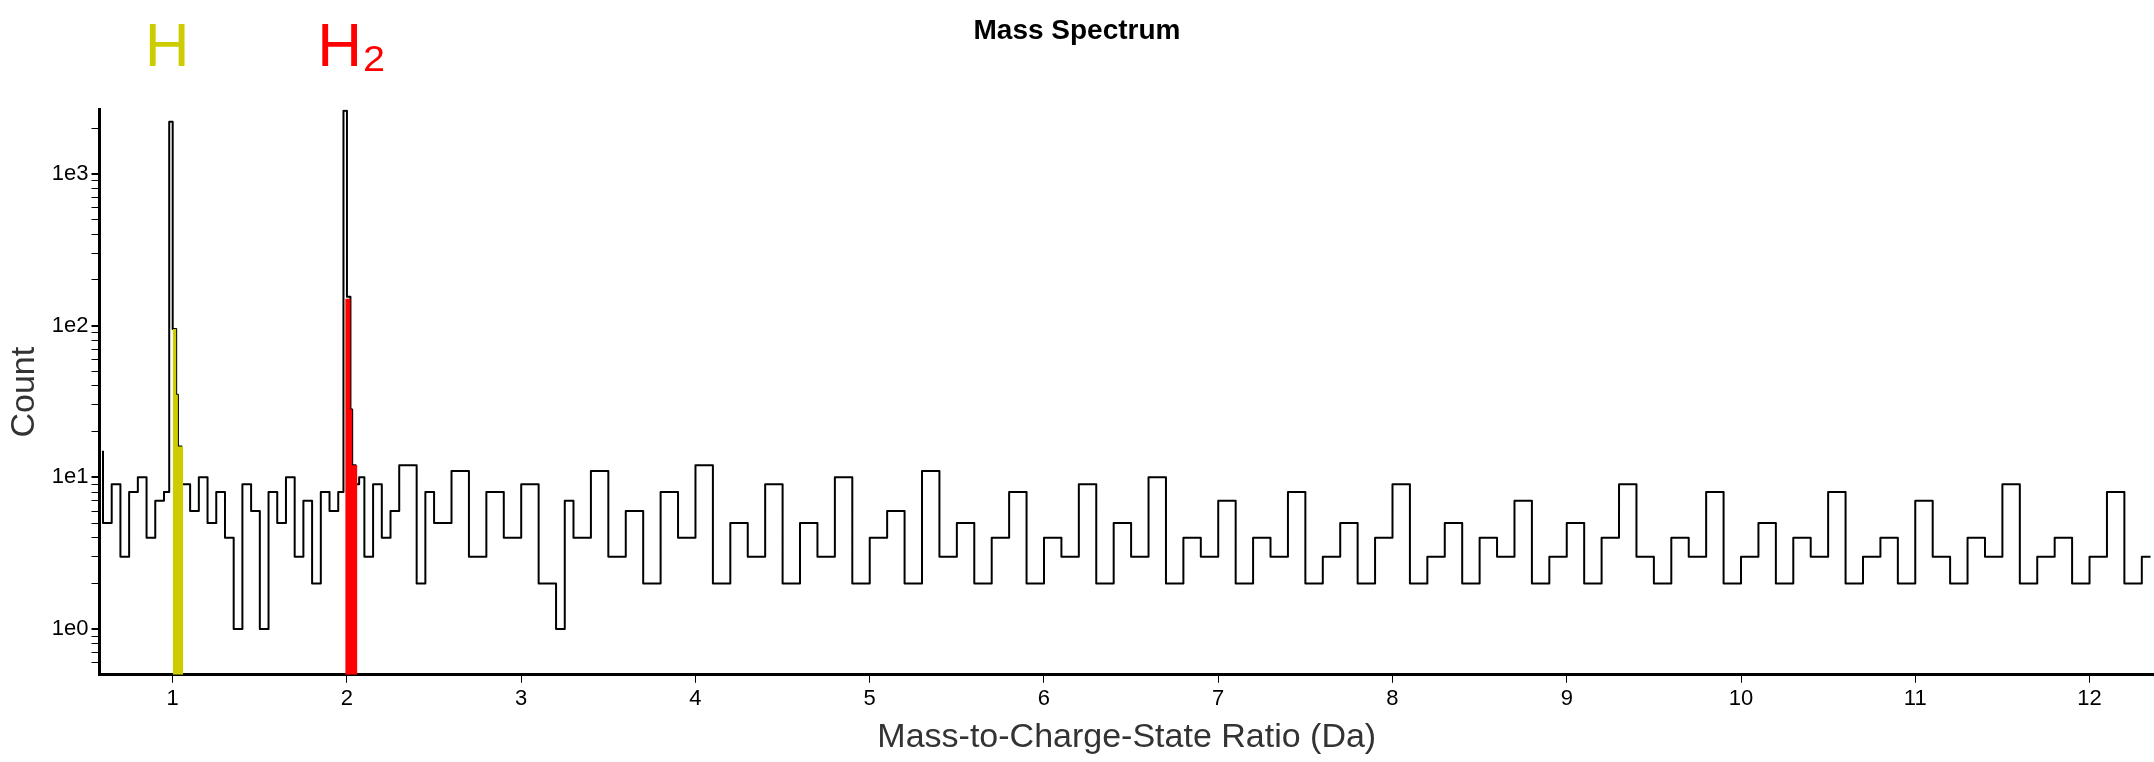 This screenshot has width=2154, height=762. What do you see at coordinates (1392, 698) in the screenshot?
I see `x-tick-label: 8` at bounding box center [1392, 698].